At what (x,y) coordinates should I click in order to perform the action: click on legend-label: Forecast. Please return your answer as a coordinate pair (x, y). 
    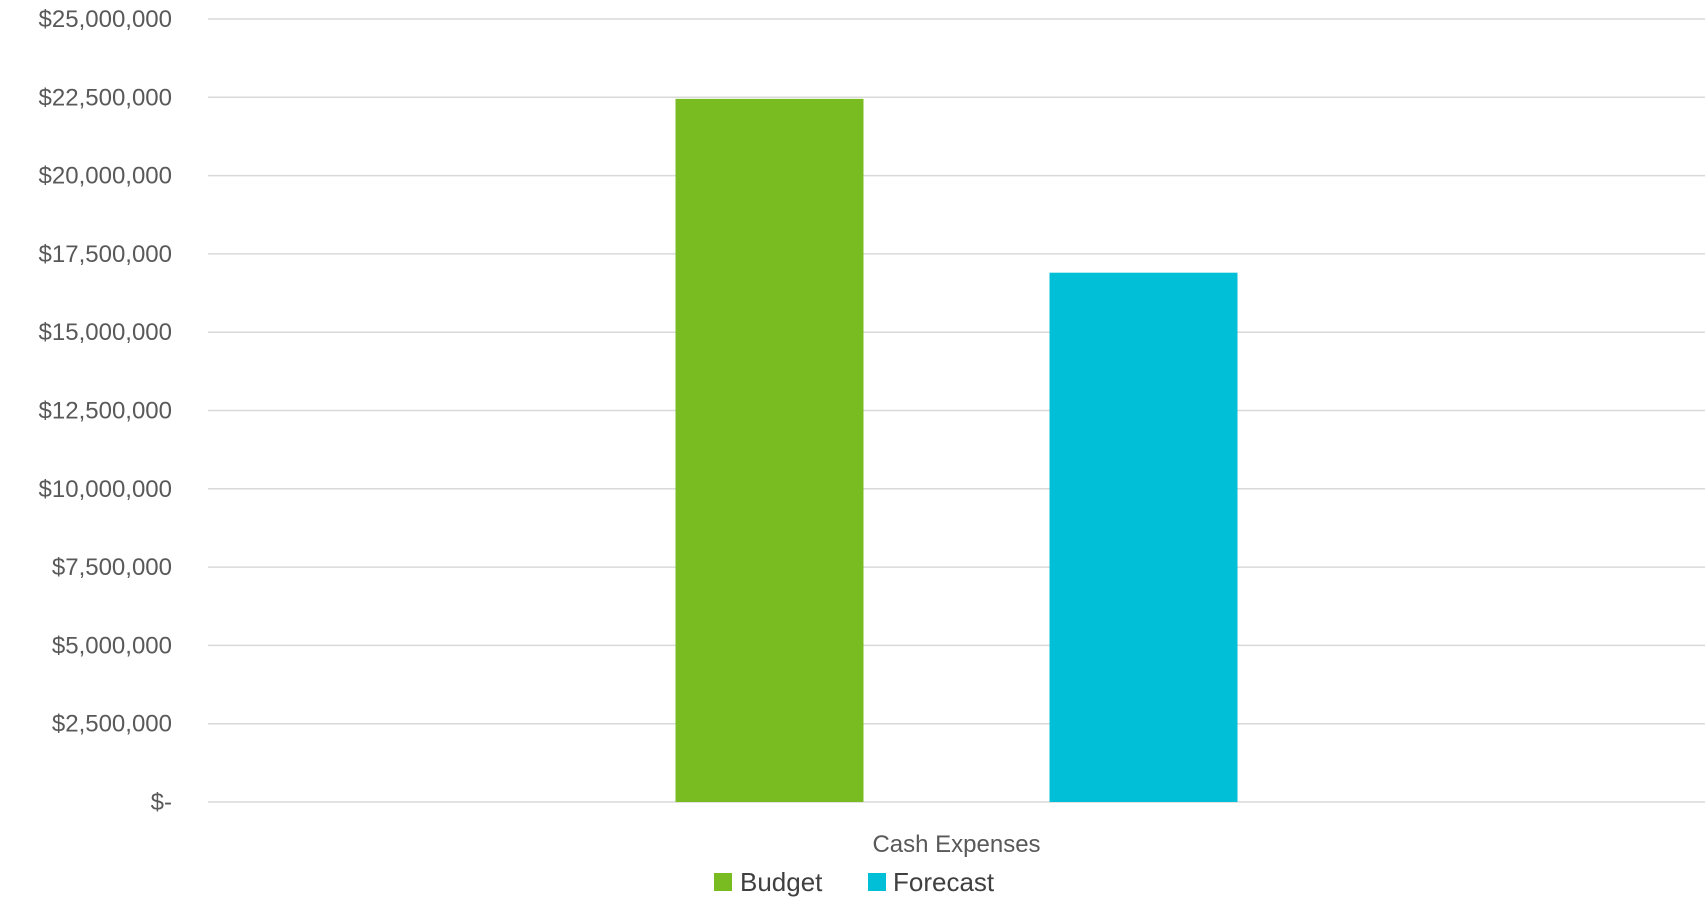
    Looking at the image, I should click on (944, 882).